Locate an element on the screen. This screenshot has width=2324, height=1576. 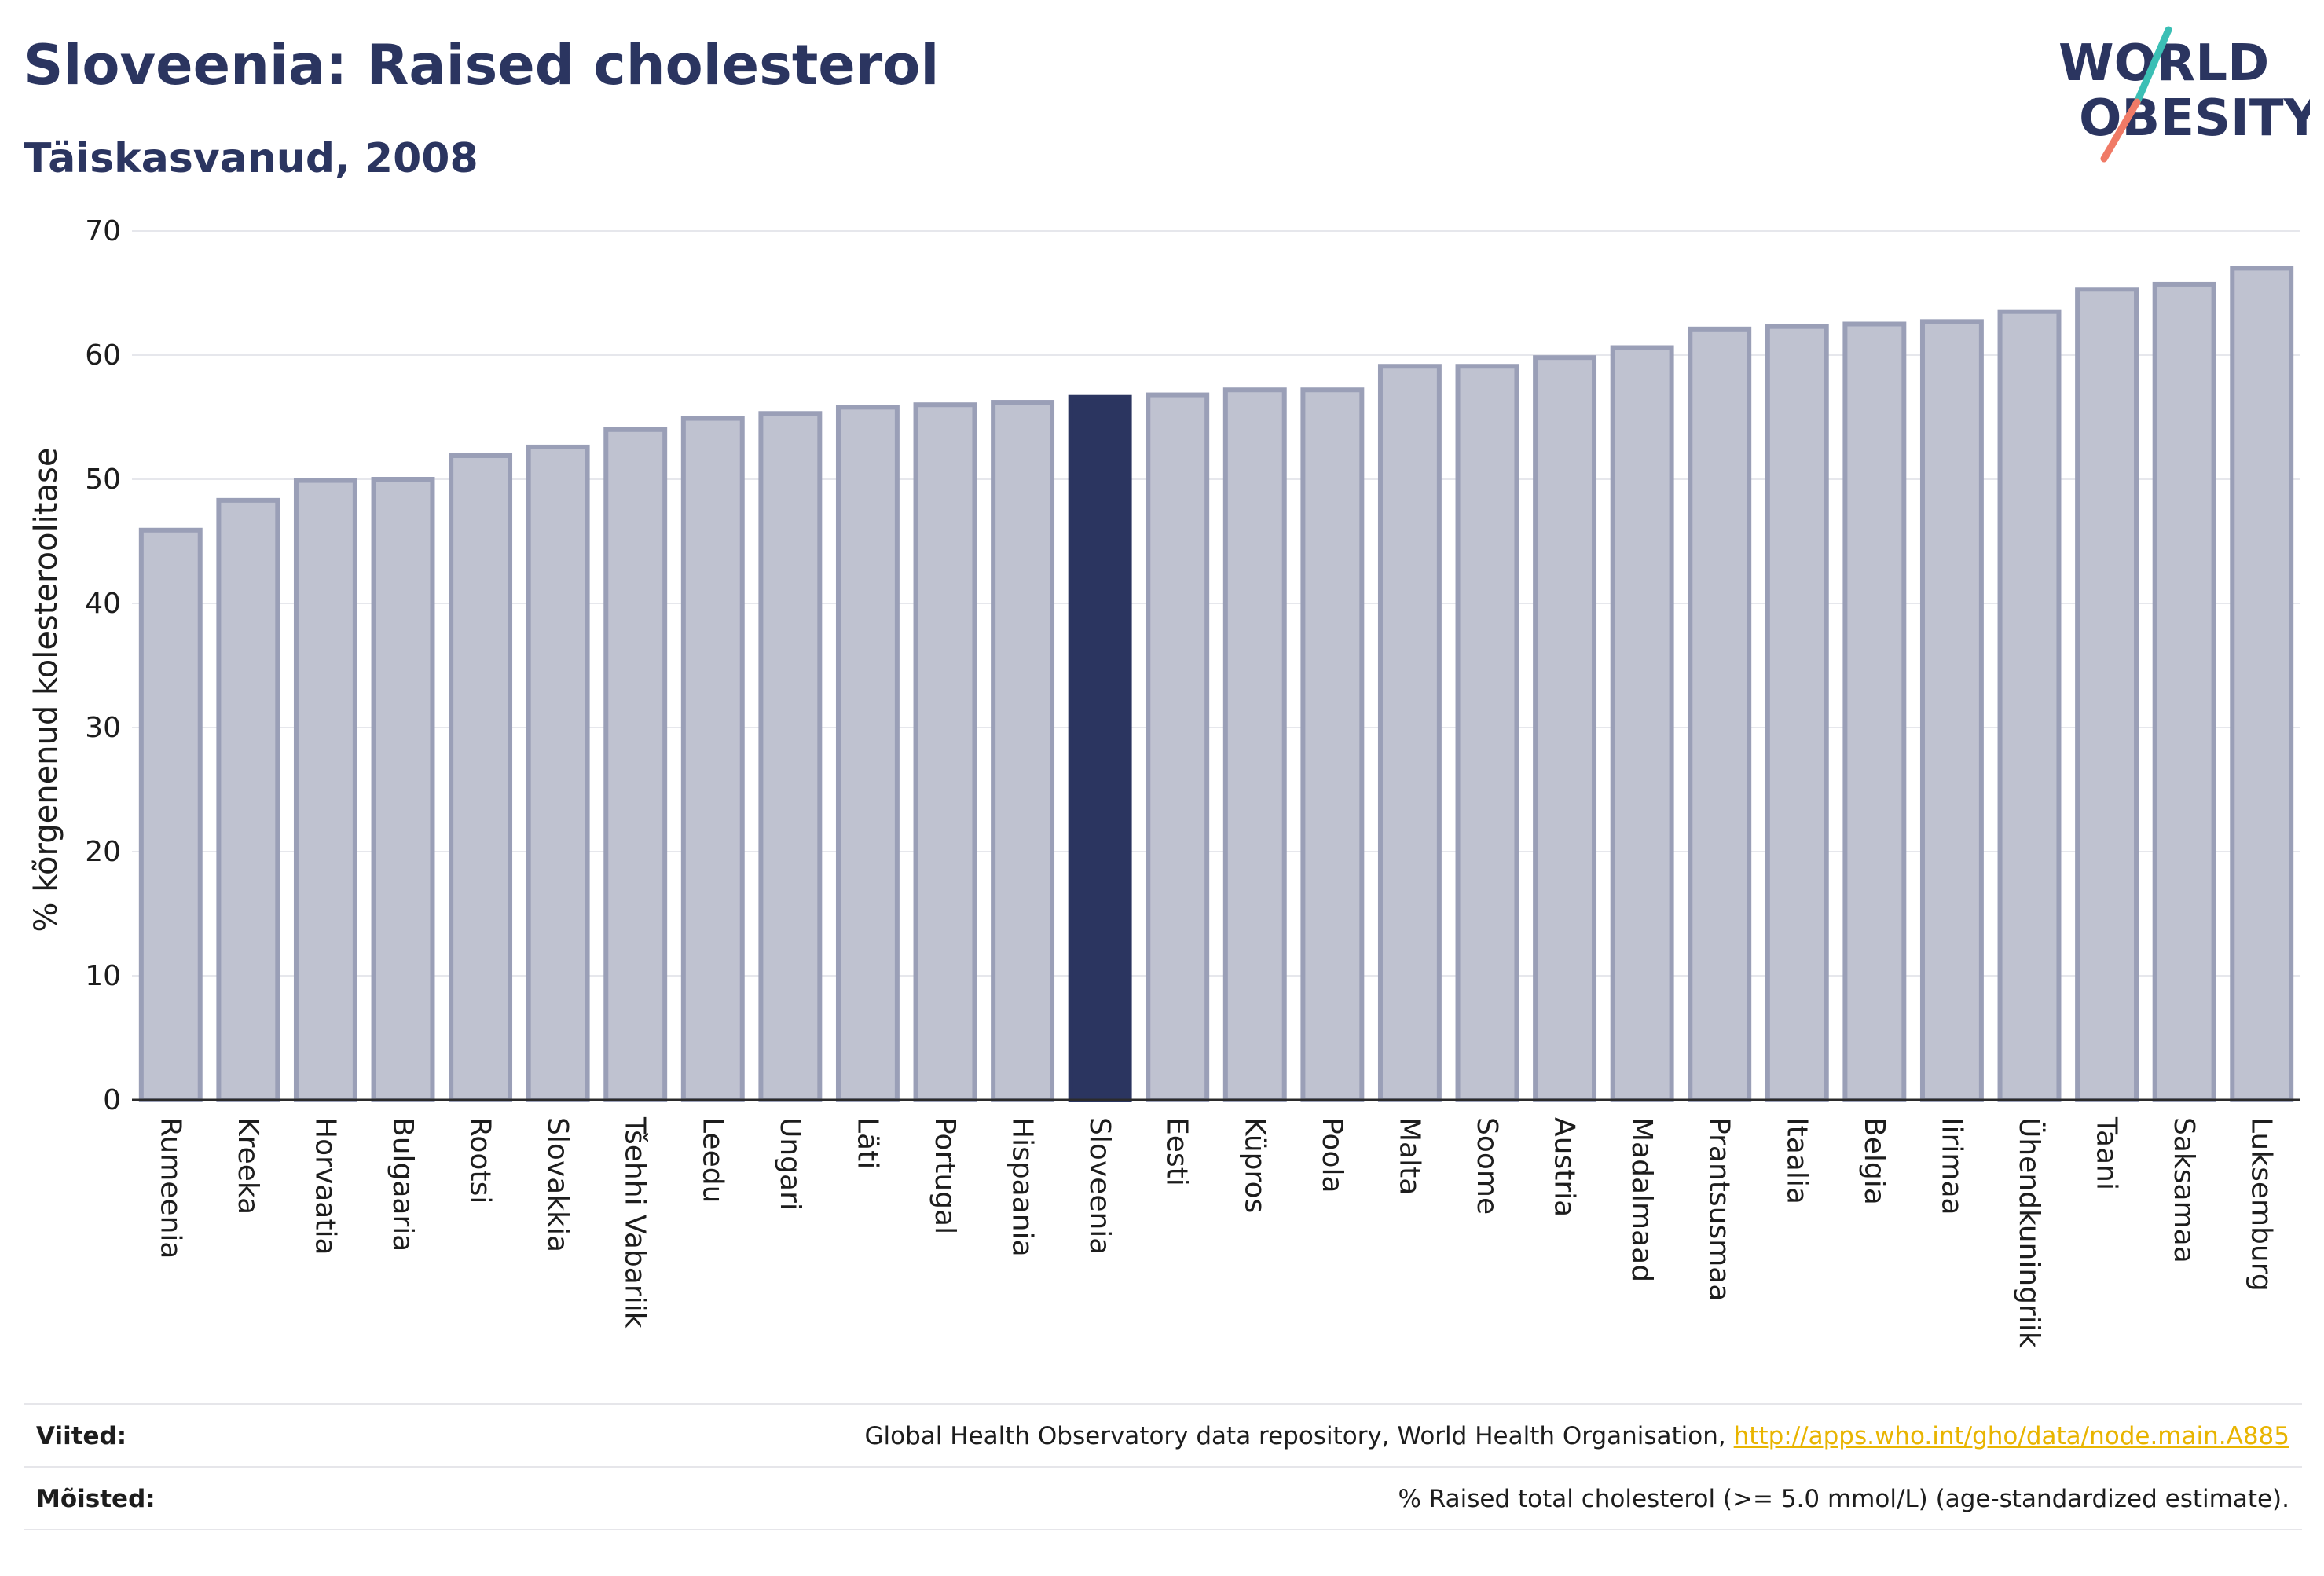
x-tick-label: Prantsusmaa is located at coordinates (1719, 1209).